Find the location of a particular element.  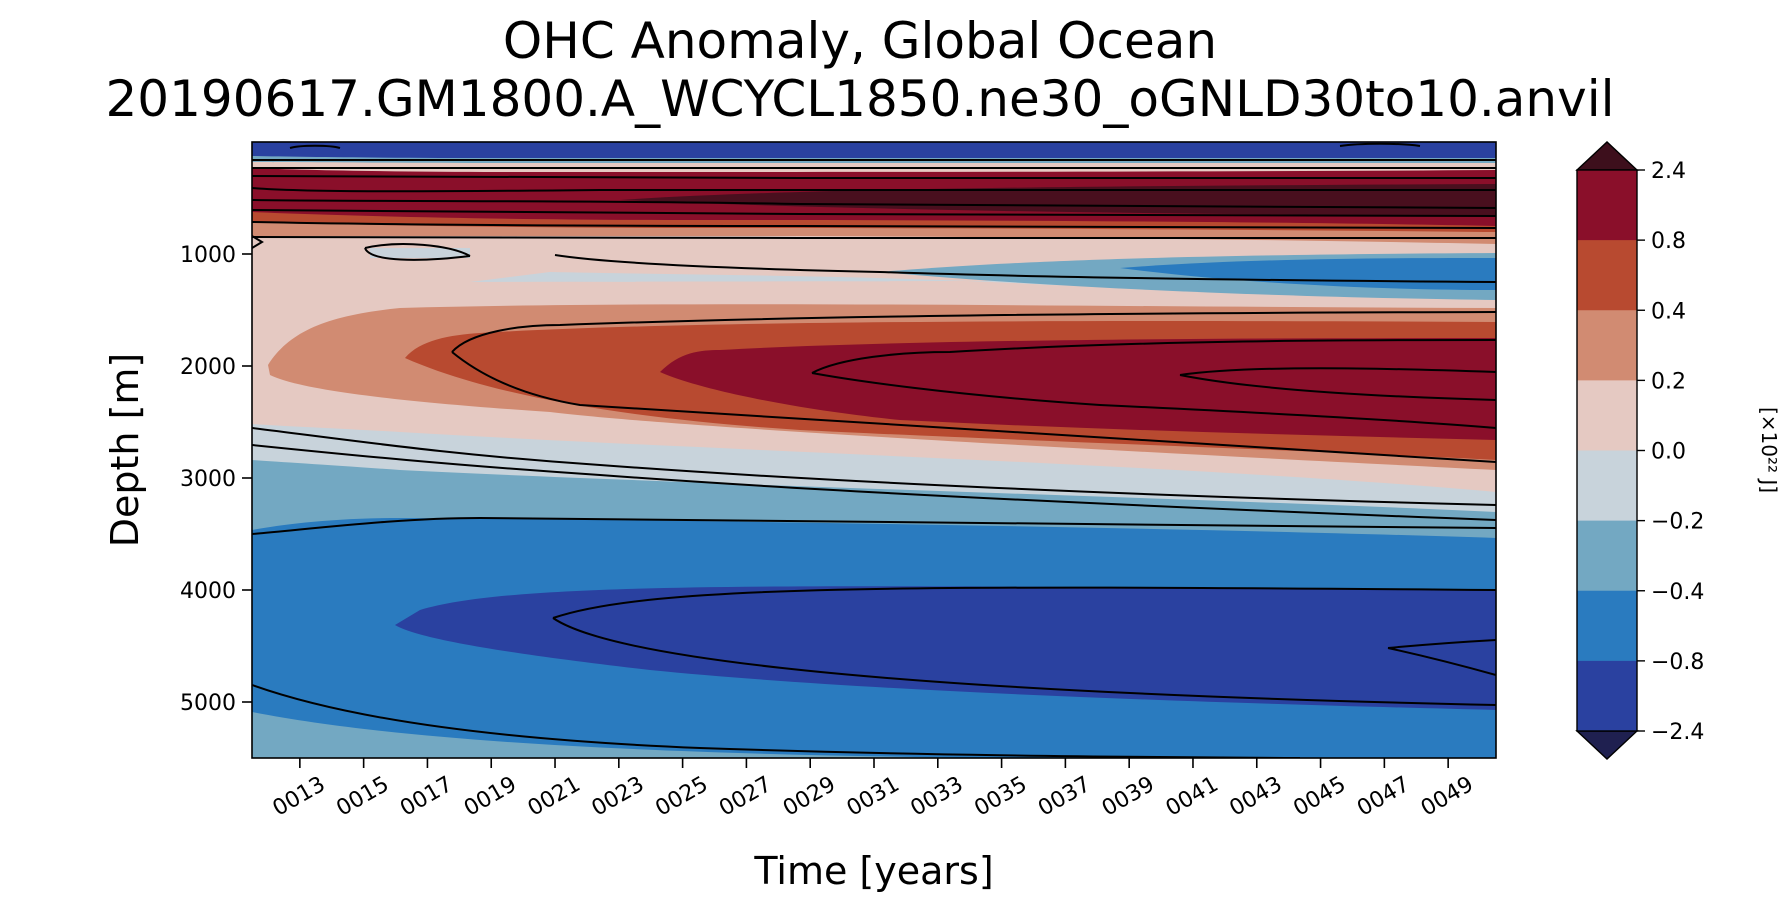

y-tick-label-1000: 1000 is located at coordinates (208, 255).